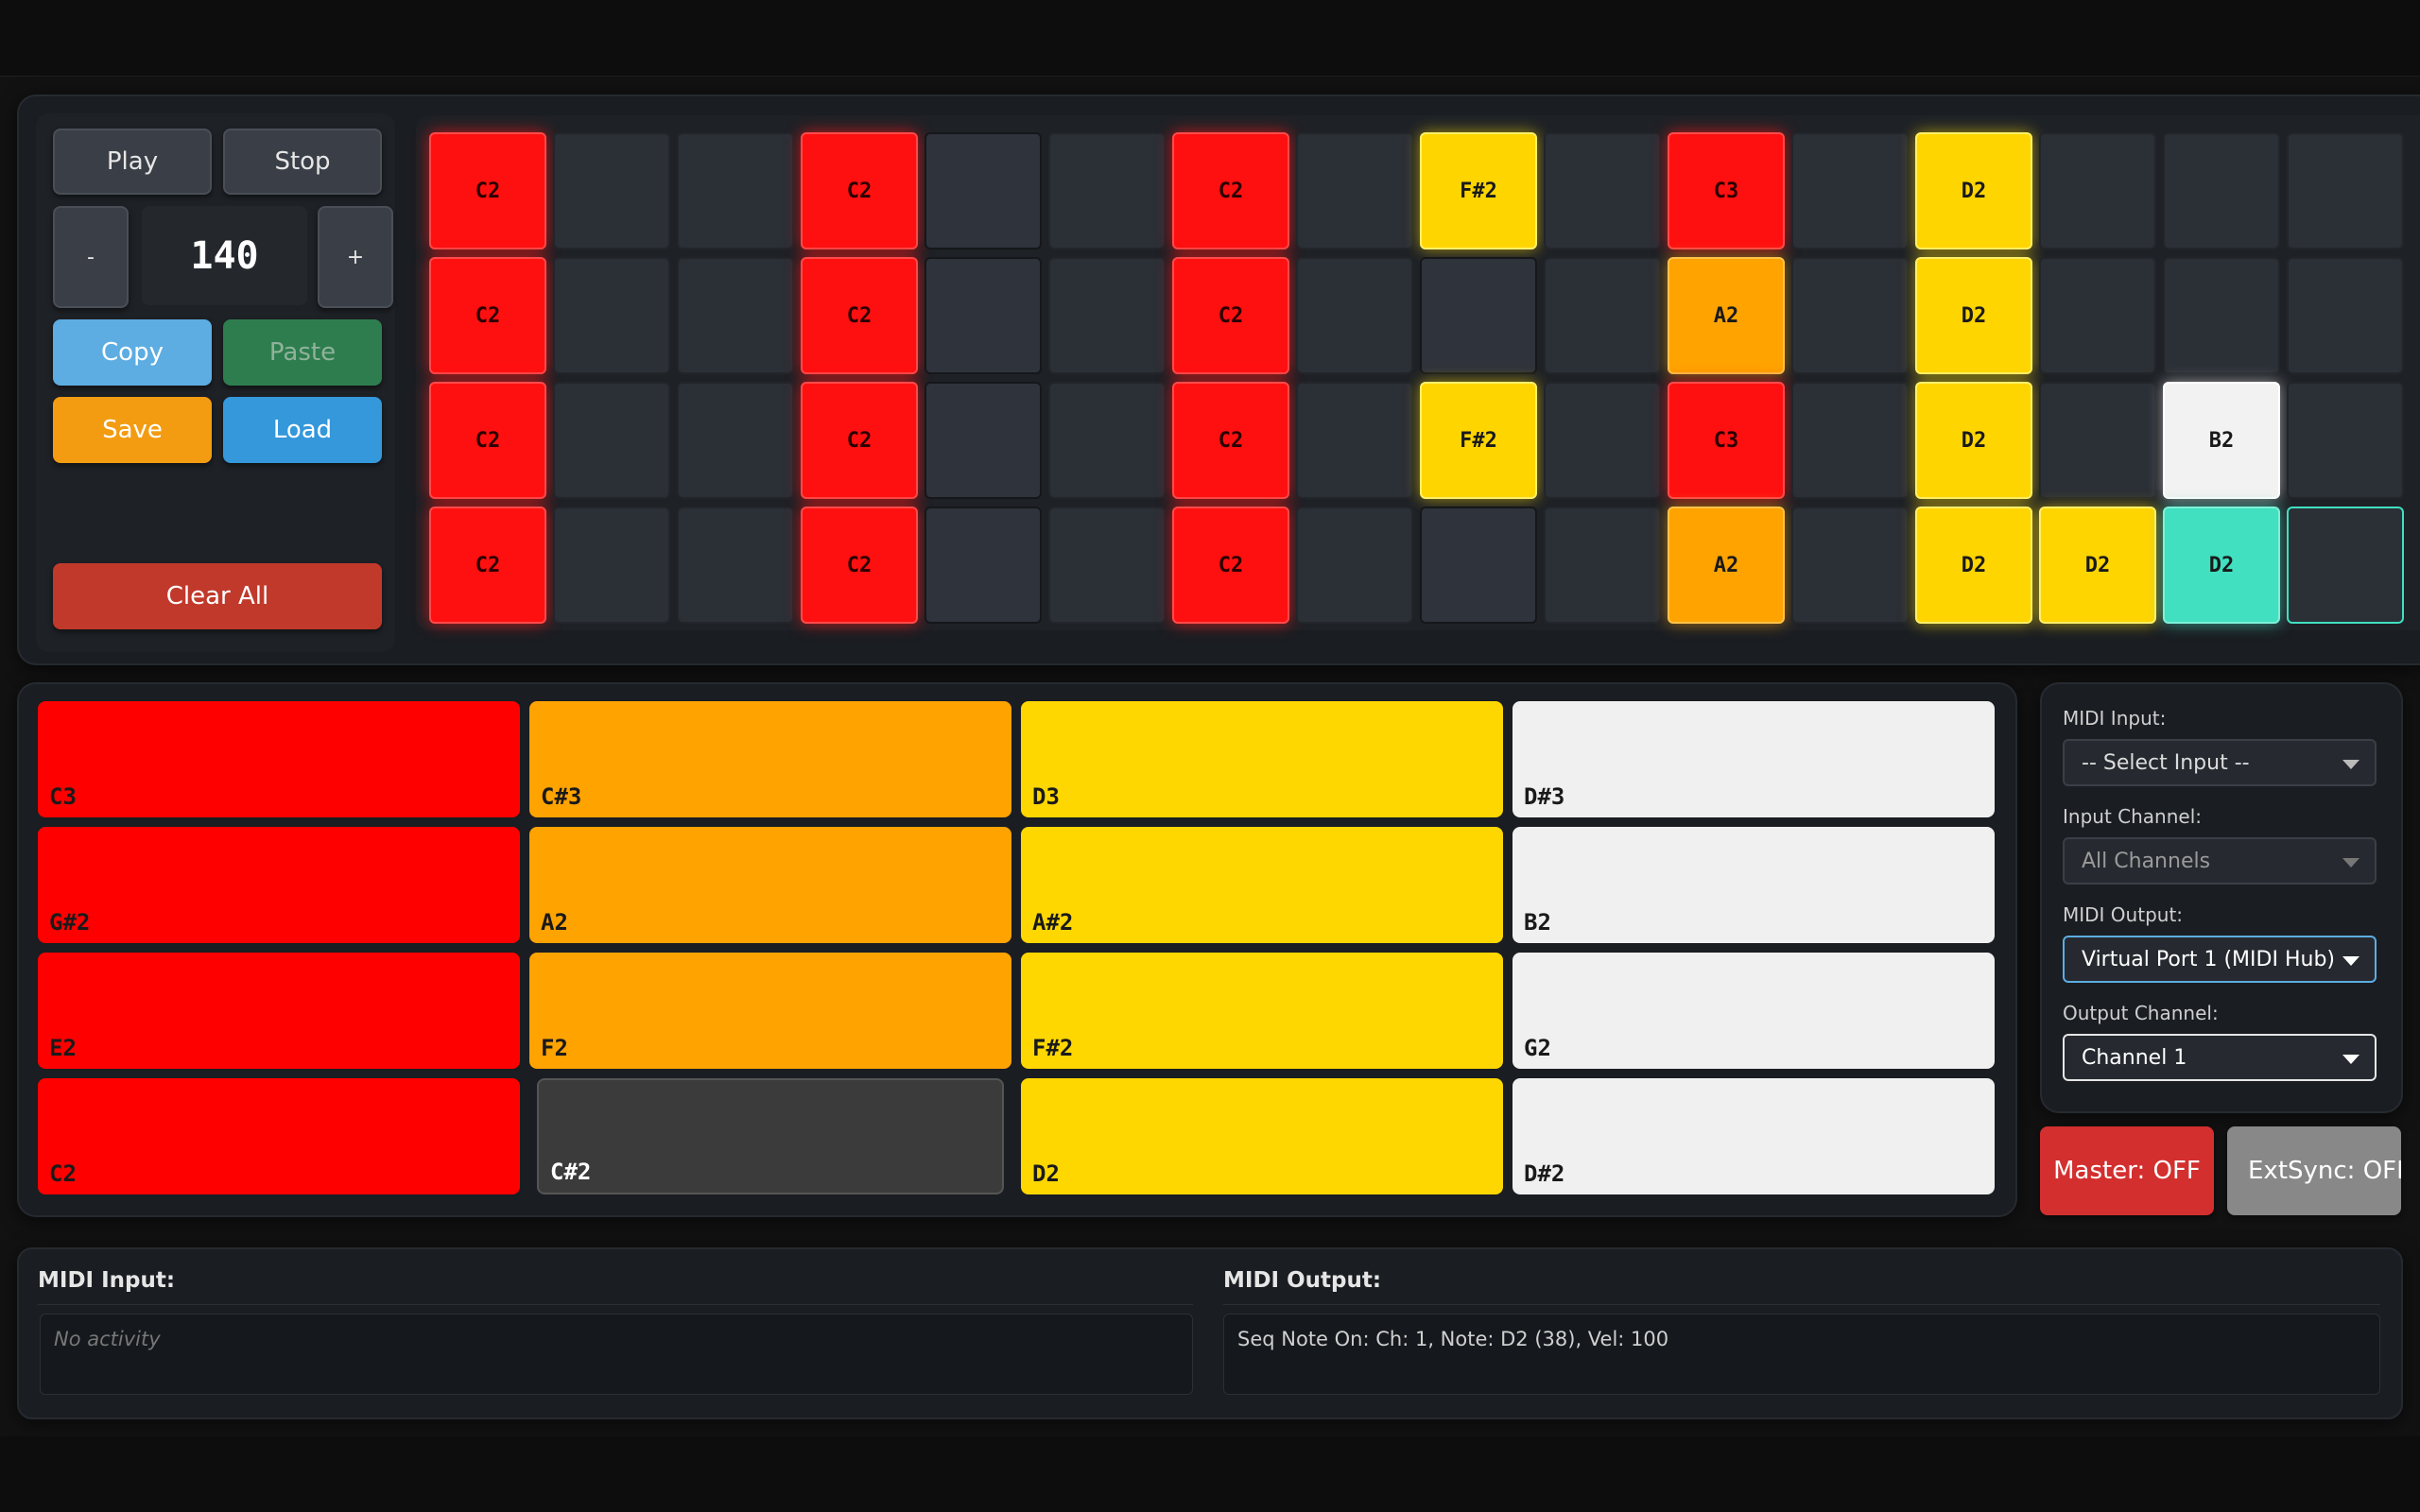 This screenshot has width=2420, height=1512. What do you see at coordinates (1262, 1136) in the screenshot?
I see `drum-pad: D2` at bounding box center [1262, 1136].